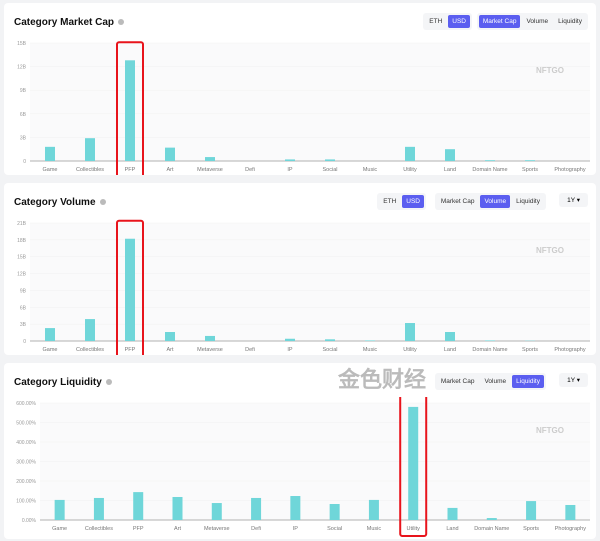 The width and height of the screenshot is (600, 541). What do you see at coordinates (23, 308) in the screenshot?
I see `y-tick-label: 6B` at bounding box center [23, 308].